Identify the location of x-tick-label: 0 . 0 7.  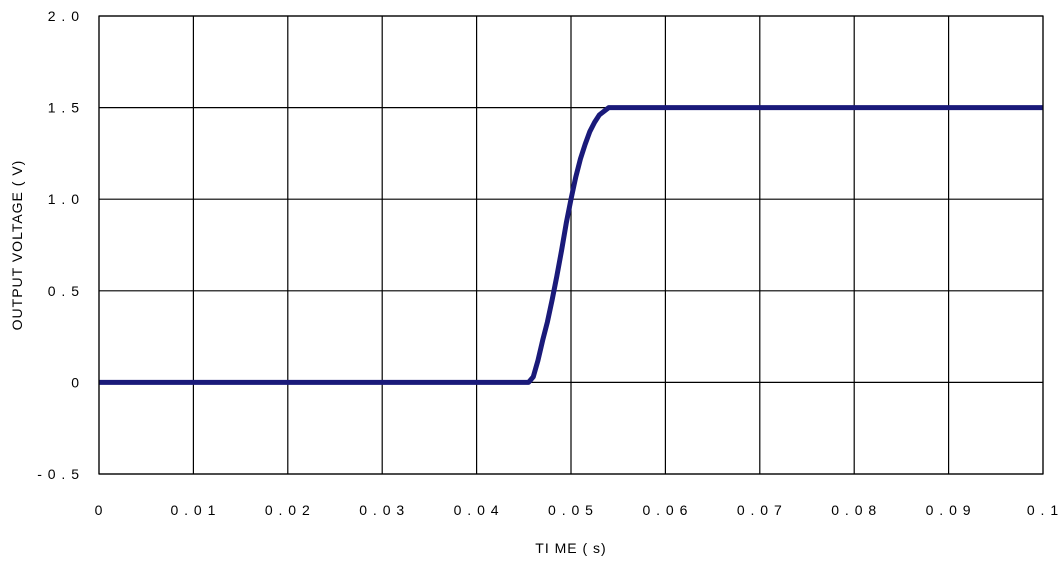
(760, 510).